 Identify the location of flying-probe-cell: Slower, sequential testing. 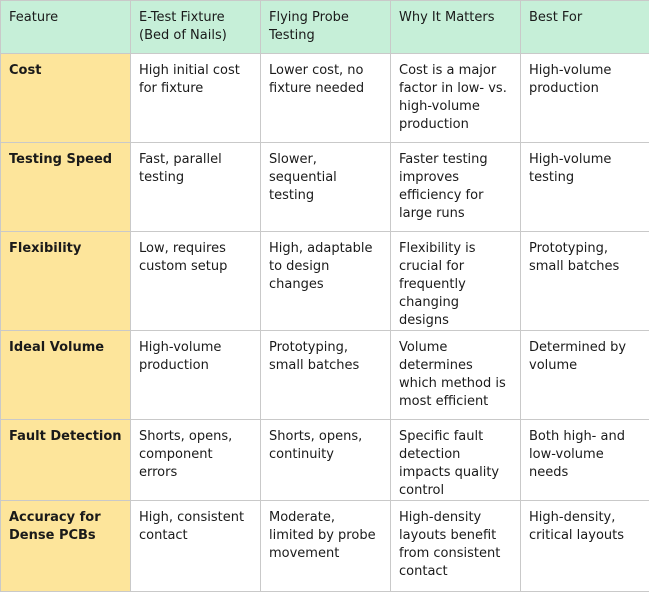
(326, 187).